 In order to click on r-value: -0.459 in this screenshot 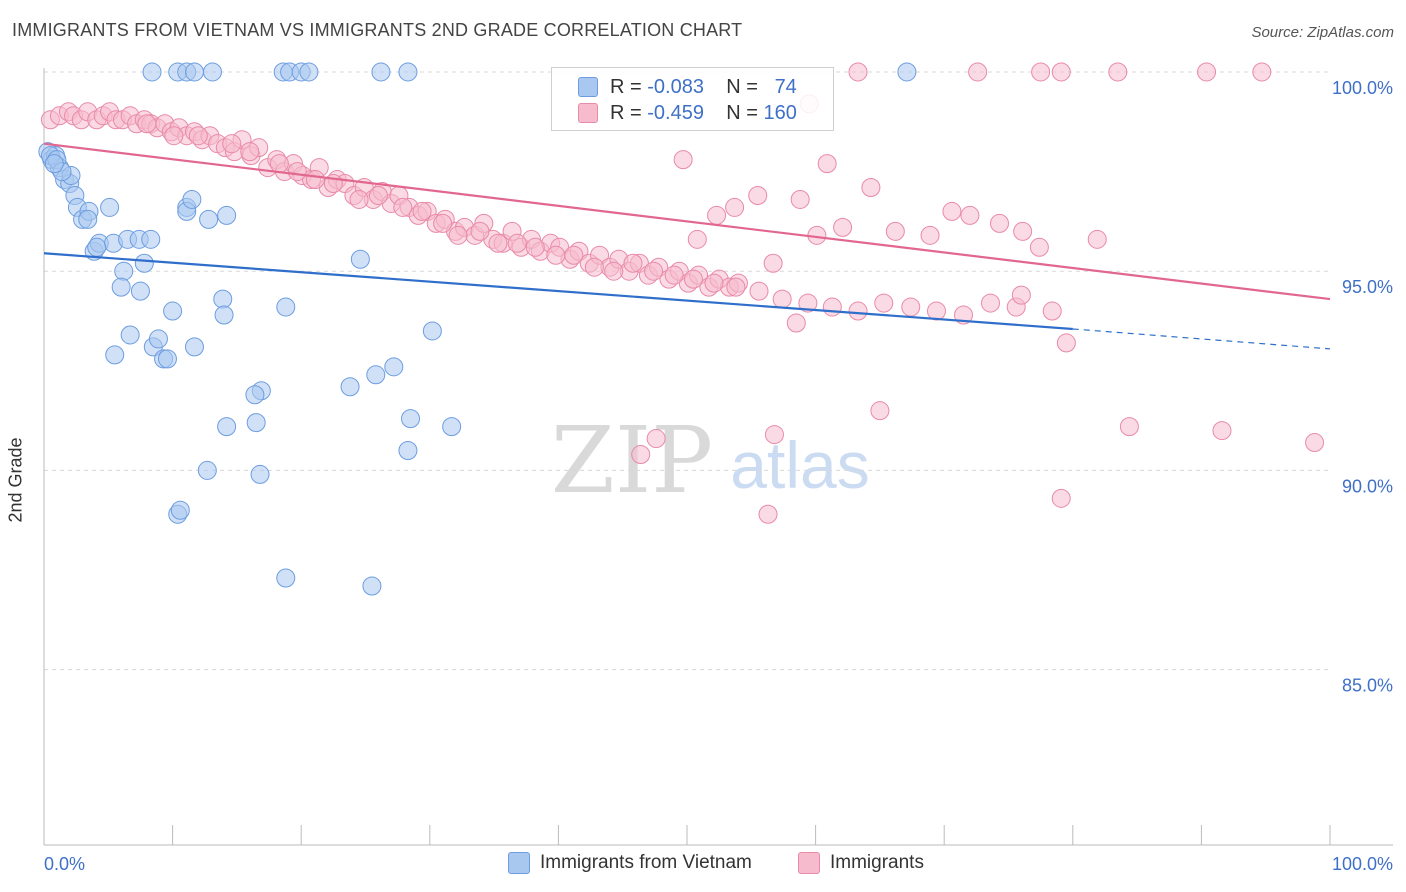, I will do `click(675, 112)`.